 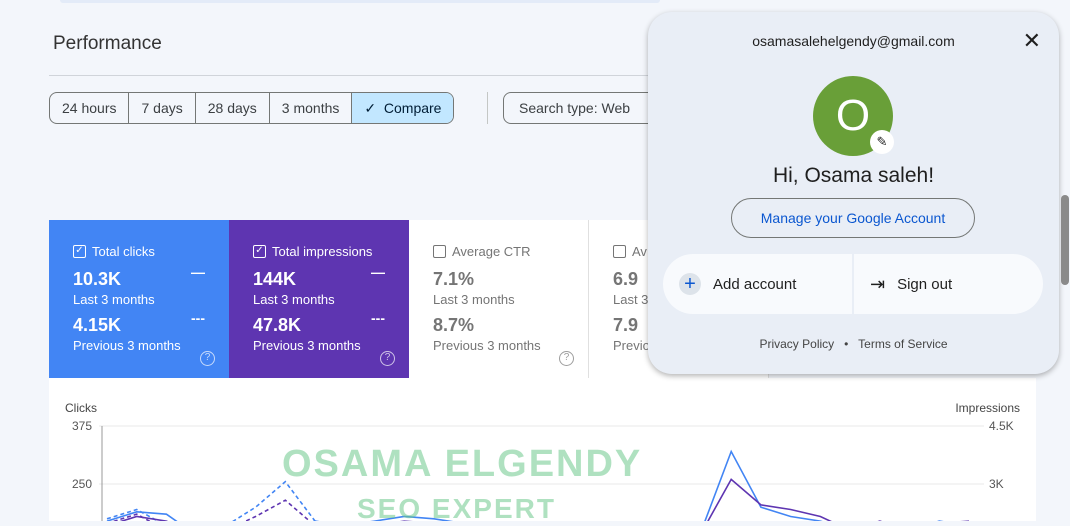 I want to click on metric-prev-period: Previo, so click(x=631, y=345).